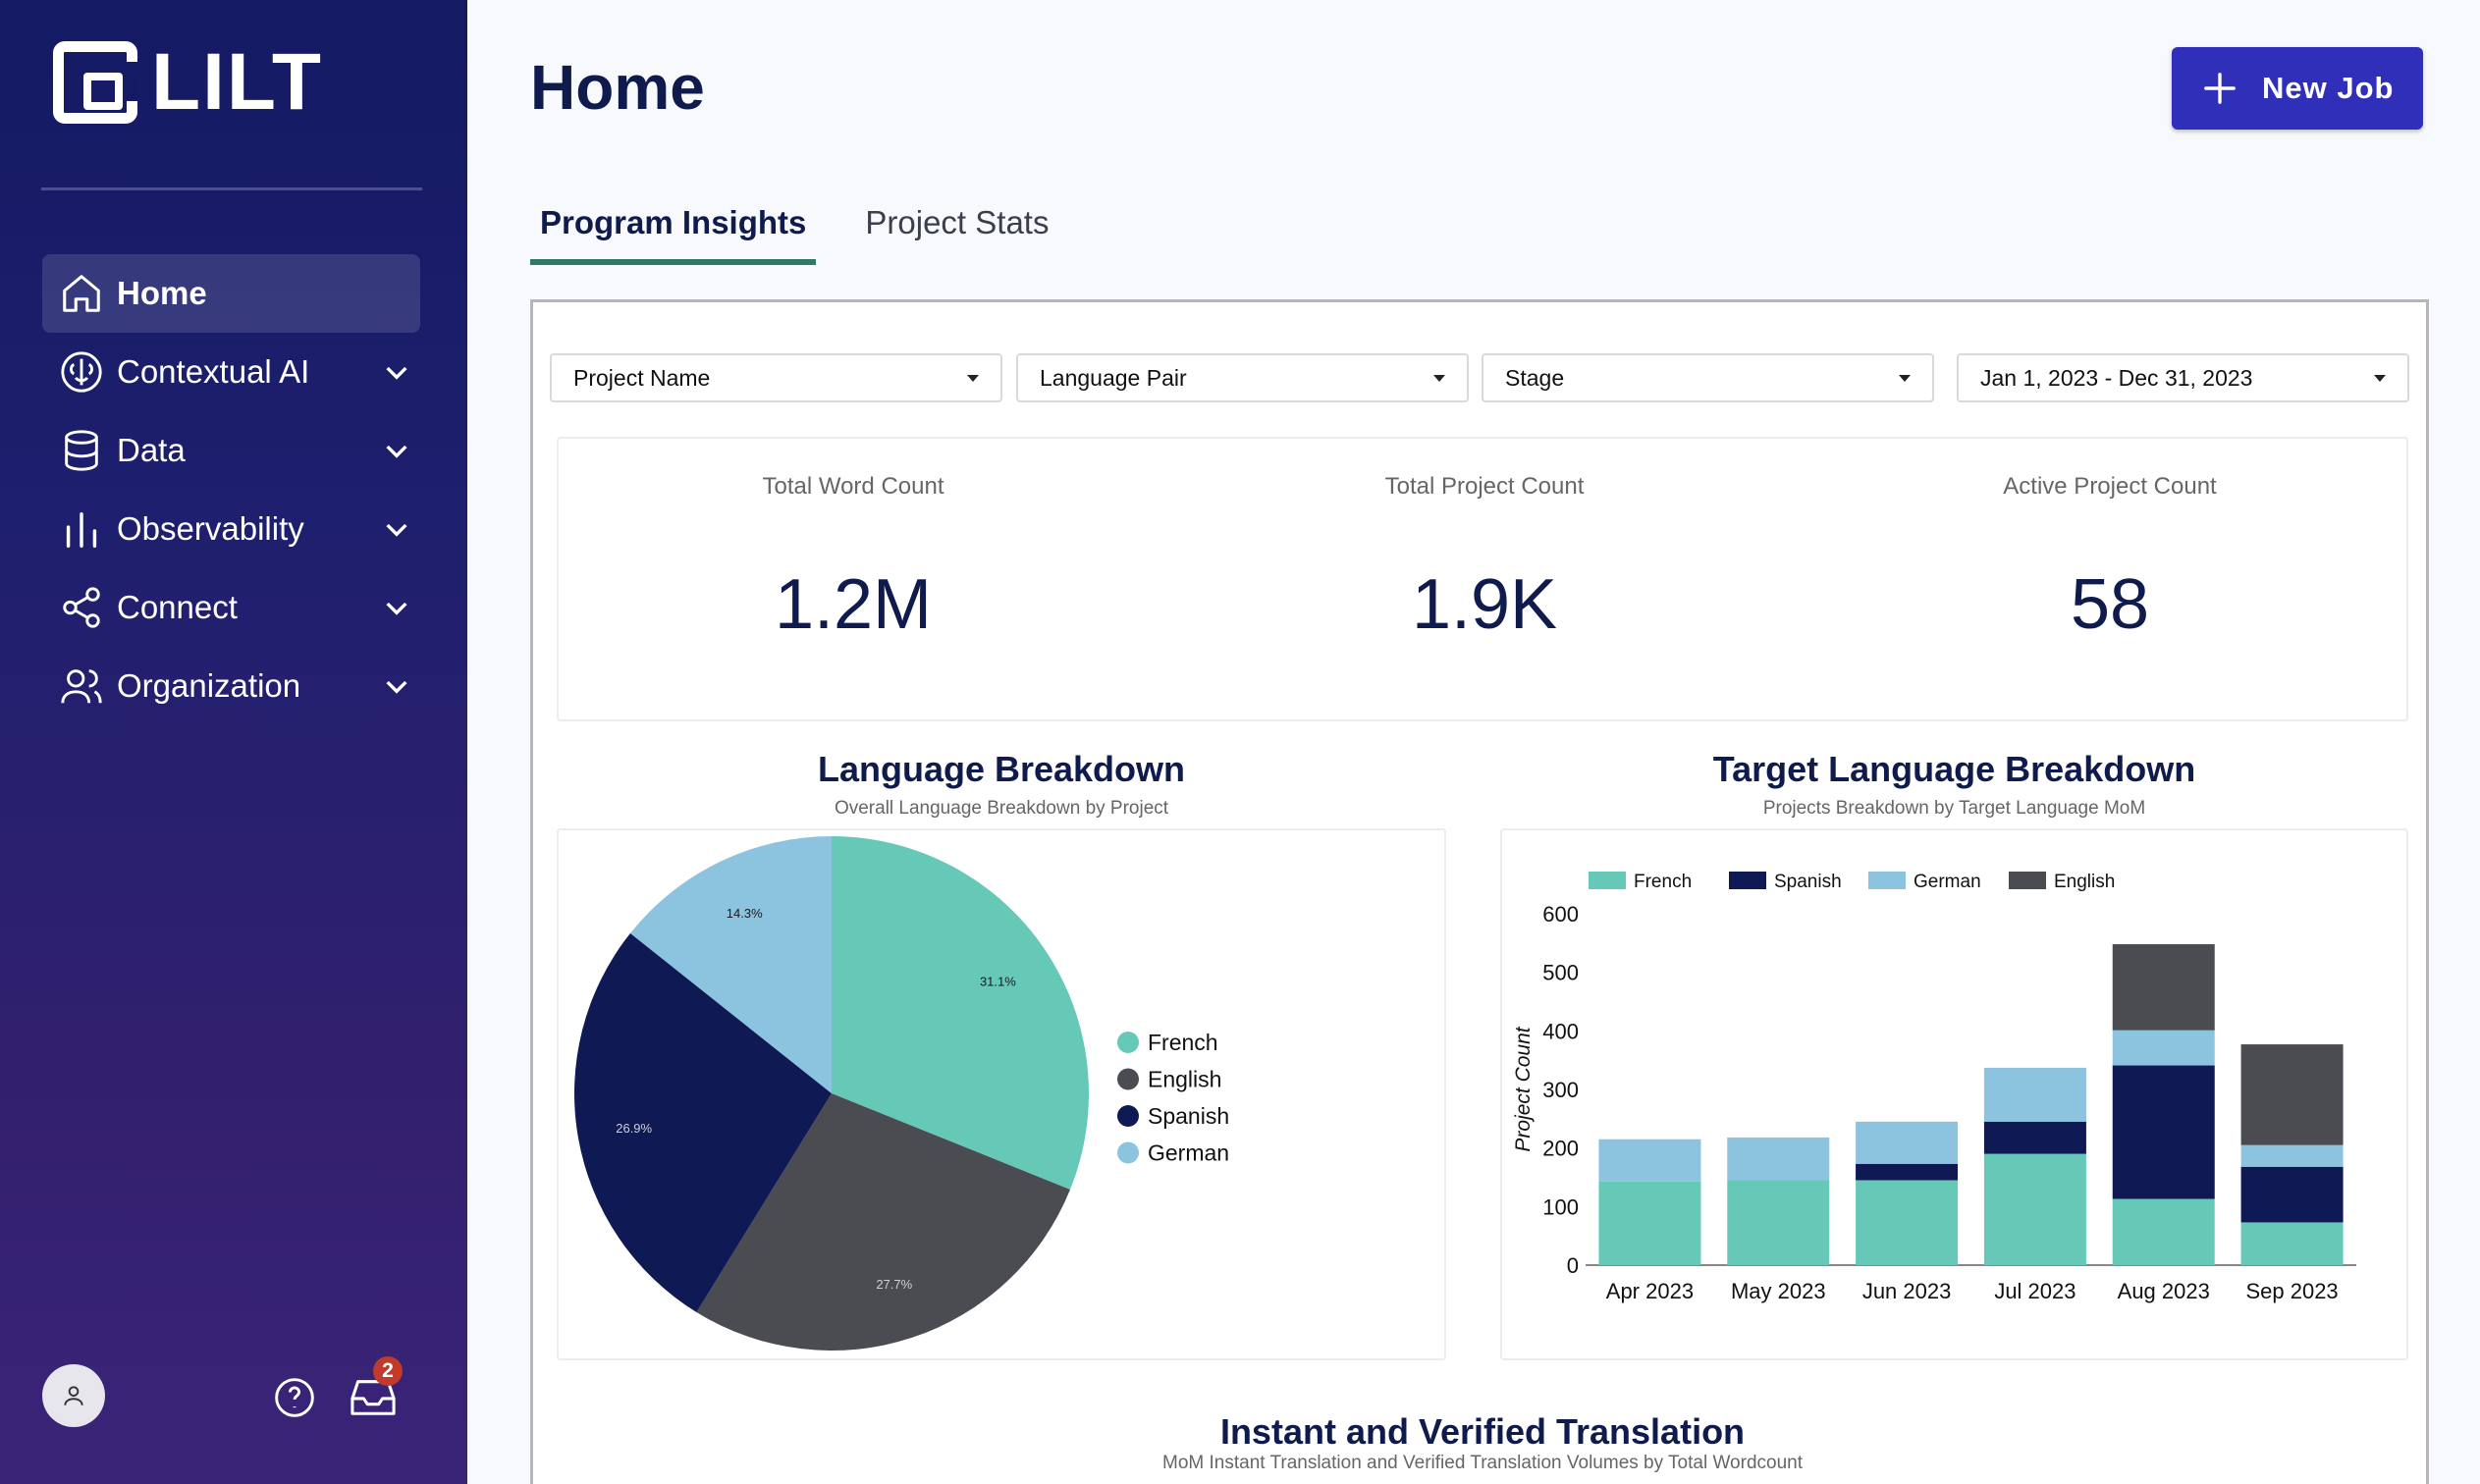 This screenshot has height=1484, width=2480. Describe the element at coordinates (1560, 1149) in the screenshot. I see `y-tick-label: 200` at that location.